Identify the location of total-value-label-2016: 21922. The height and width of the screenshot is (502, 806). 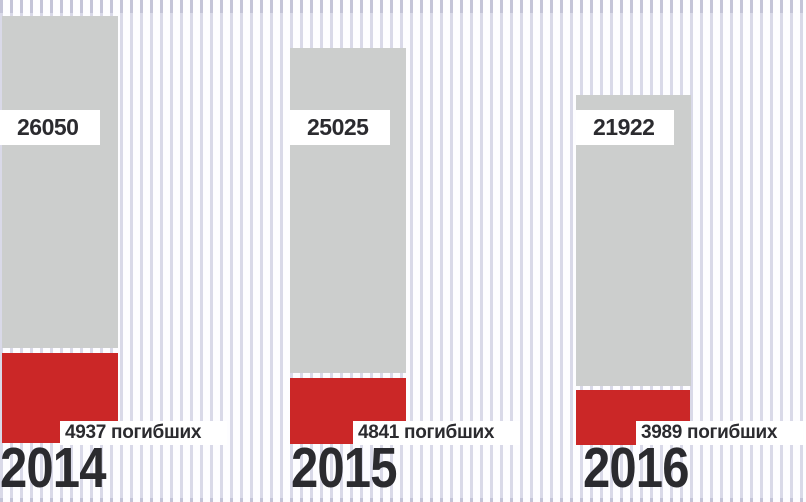
(625, 127).